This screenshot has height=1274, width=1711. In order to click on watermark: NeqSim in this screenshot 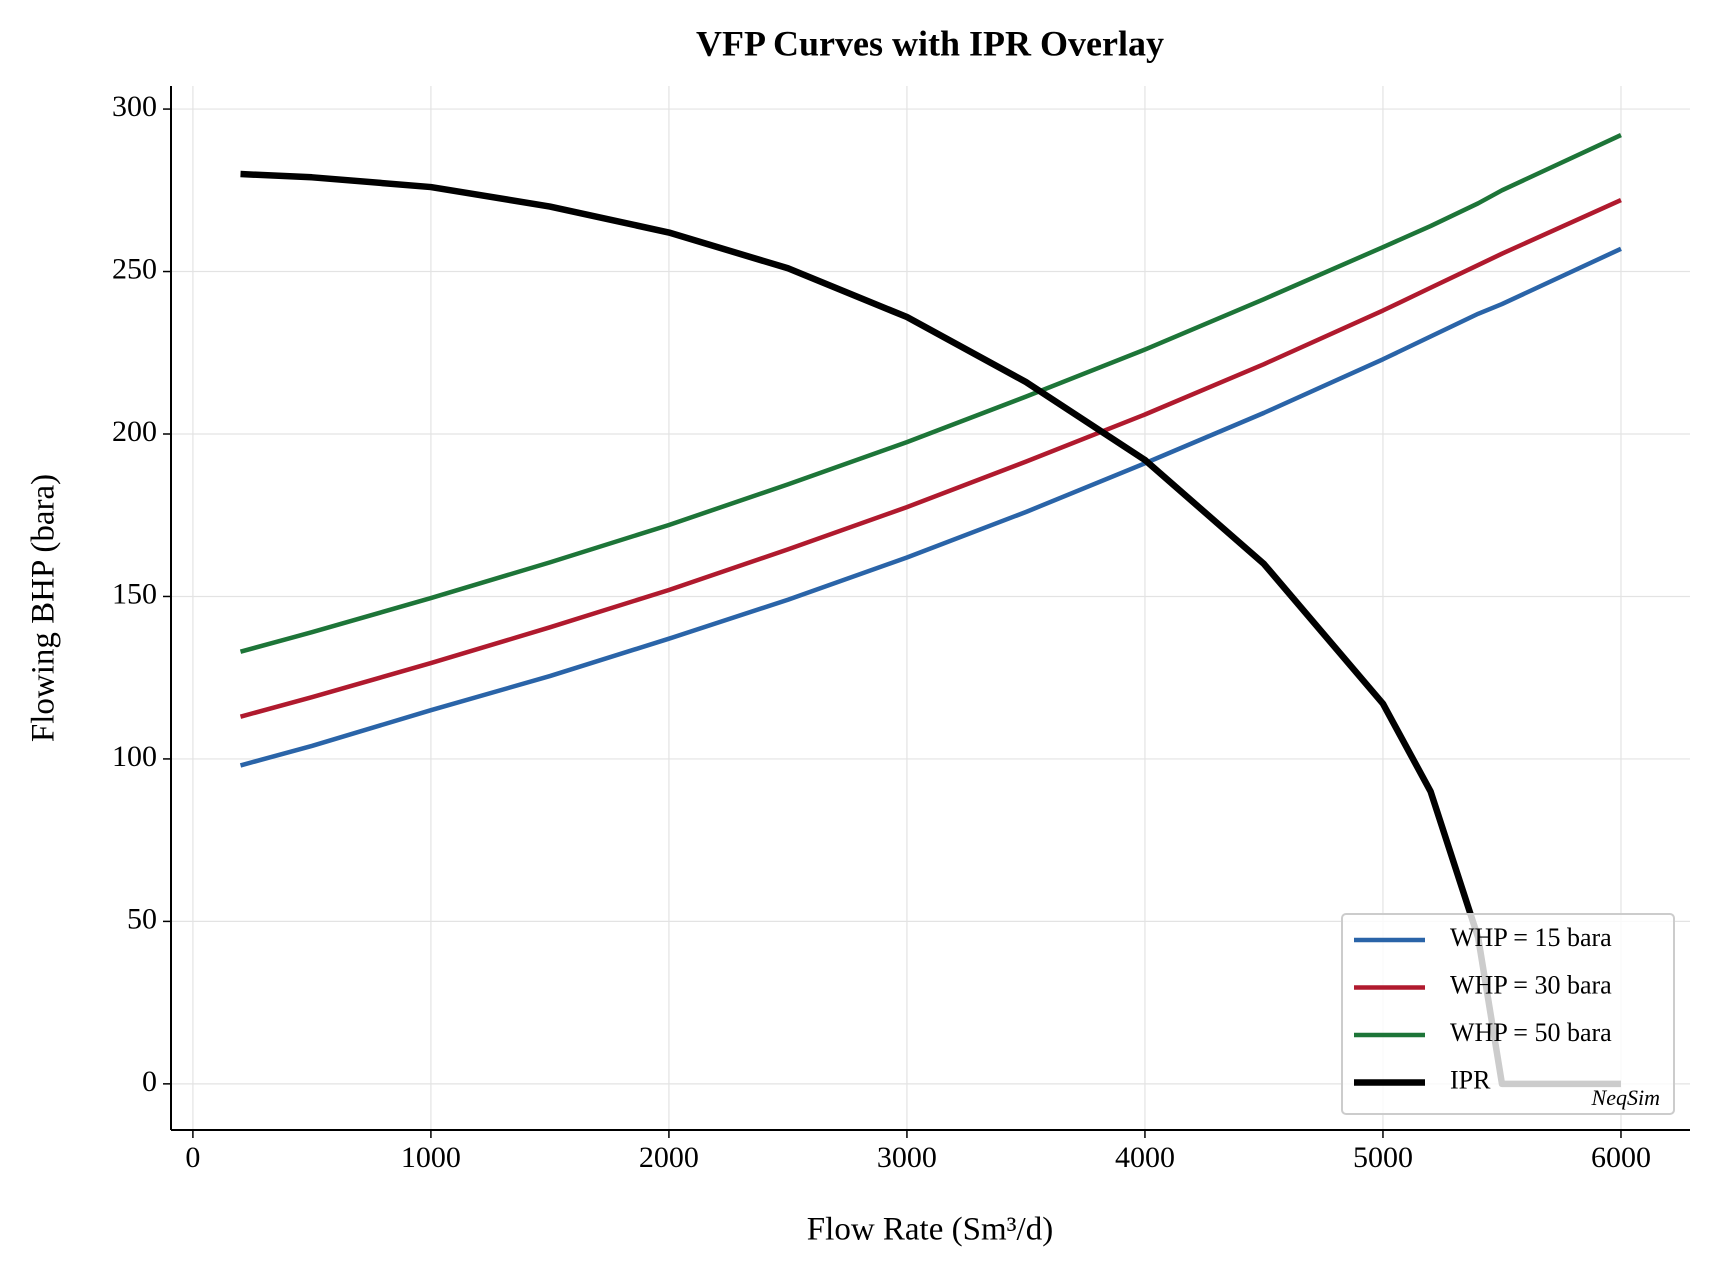, I will do `click(1625, 1097)`.